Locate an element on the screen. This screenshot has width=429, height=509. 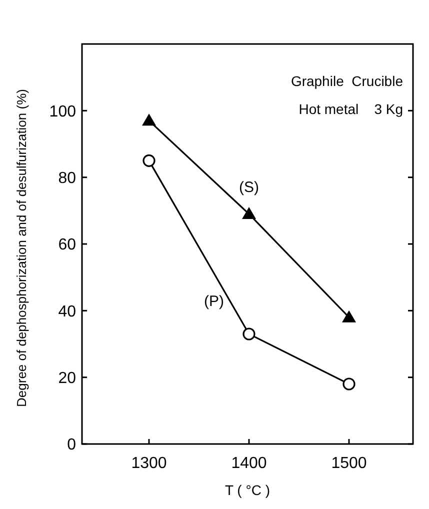
series-label: (P) is located at coordinates (214, 301).